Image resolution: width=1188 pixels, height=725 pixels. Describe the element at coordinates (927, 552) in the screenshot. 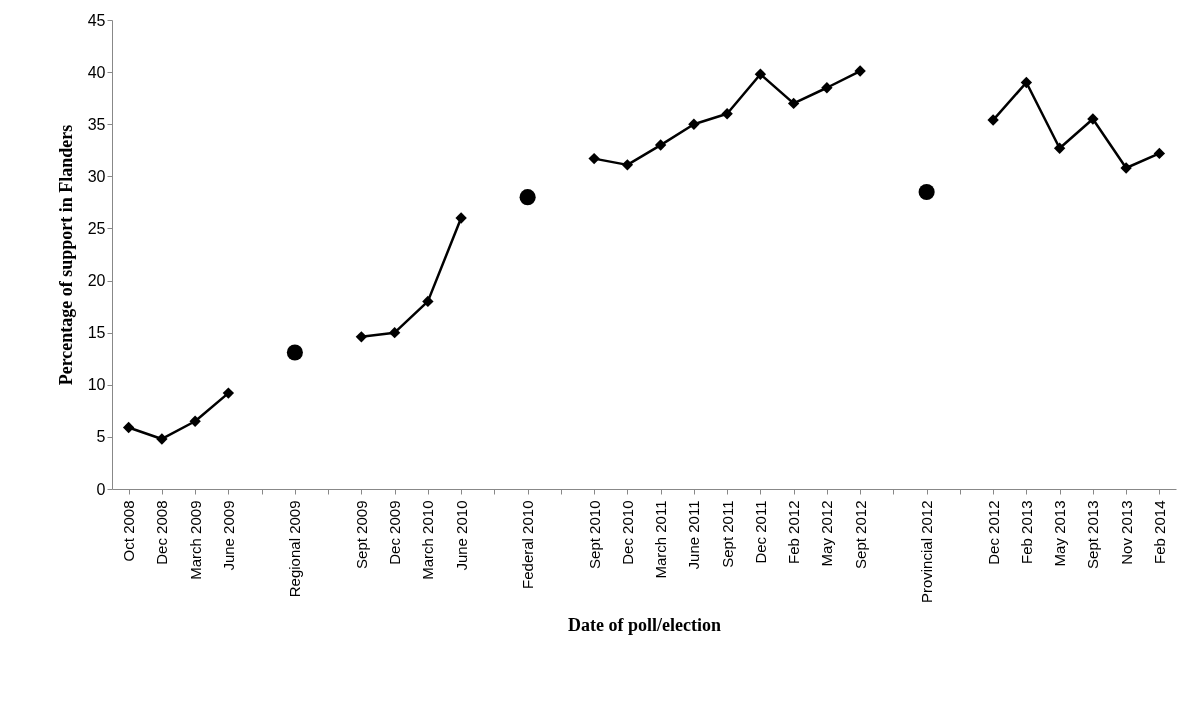

I see `x-tick-label: Provincial 2012` at that location.